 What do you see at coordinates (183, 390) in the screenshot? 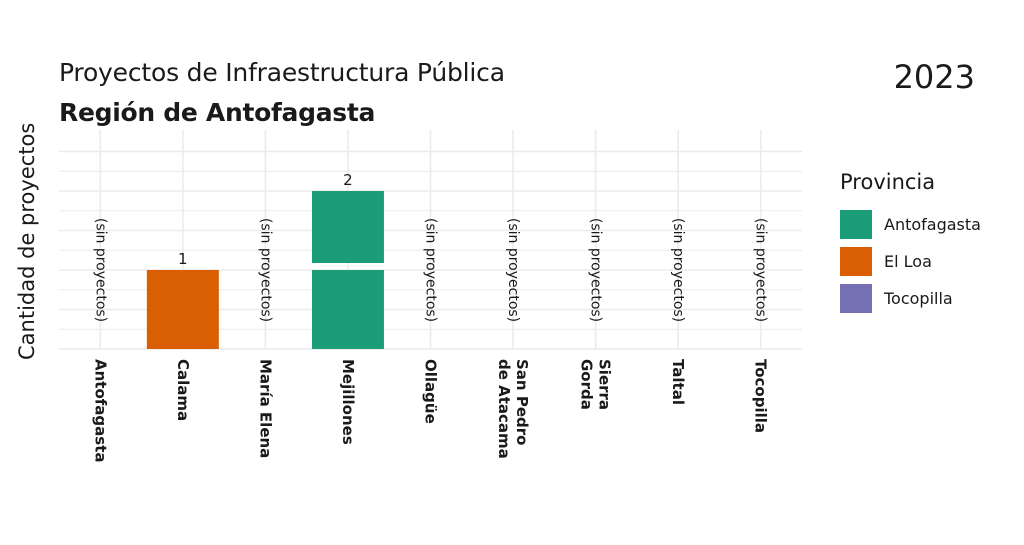
I see `x-tick-label: Calama` at bounding box center [183, 390].